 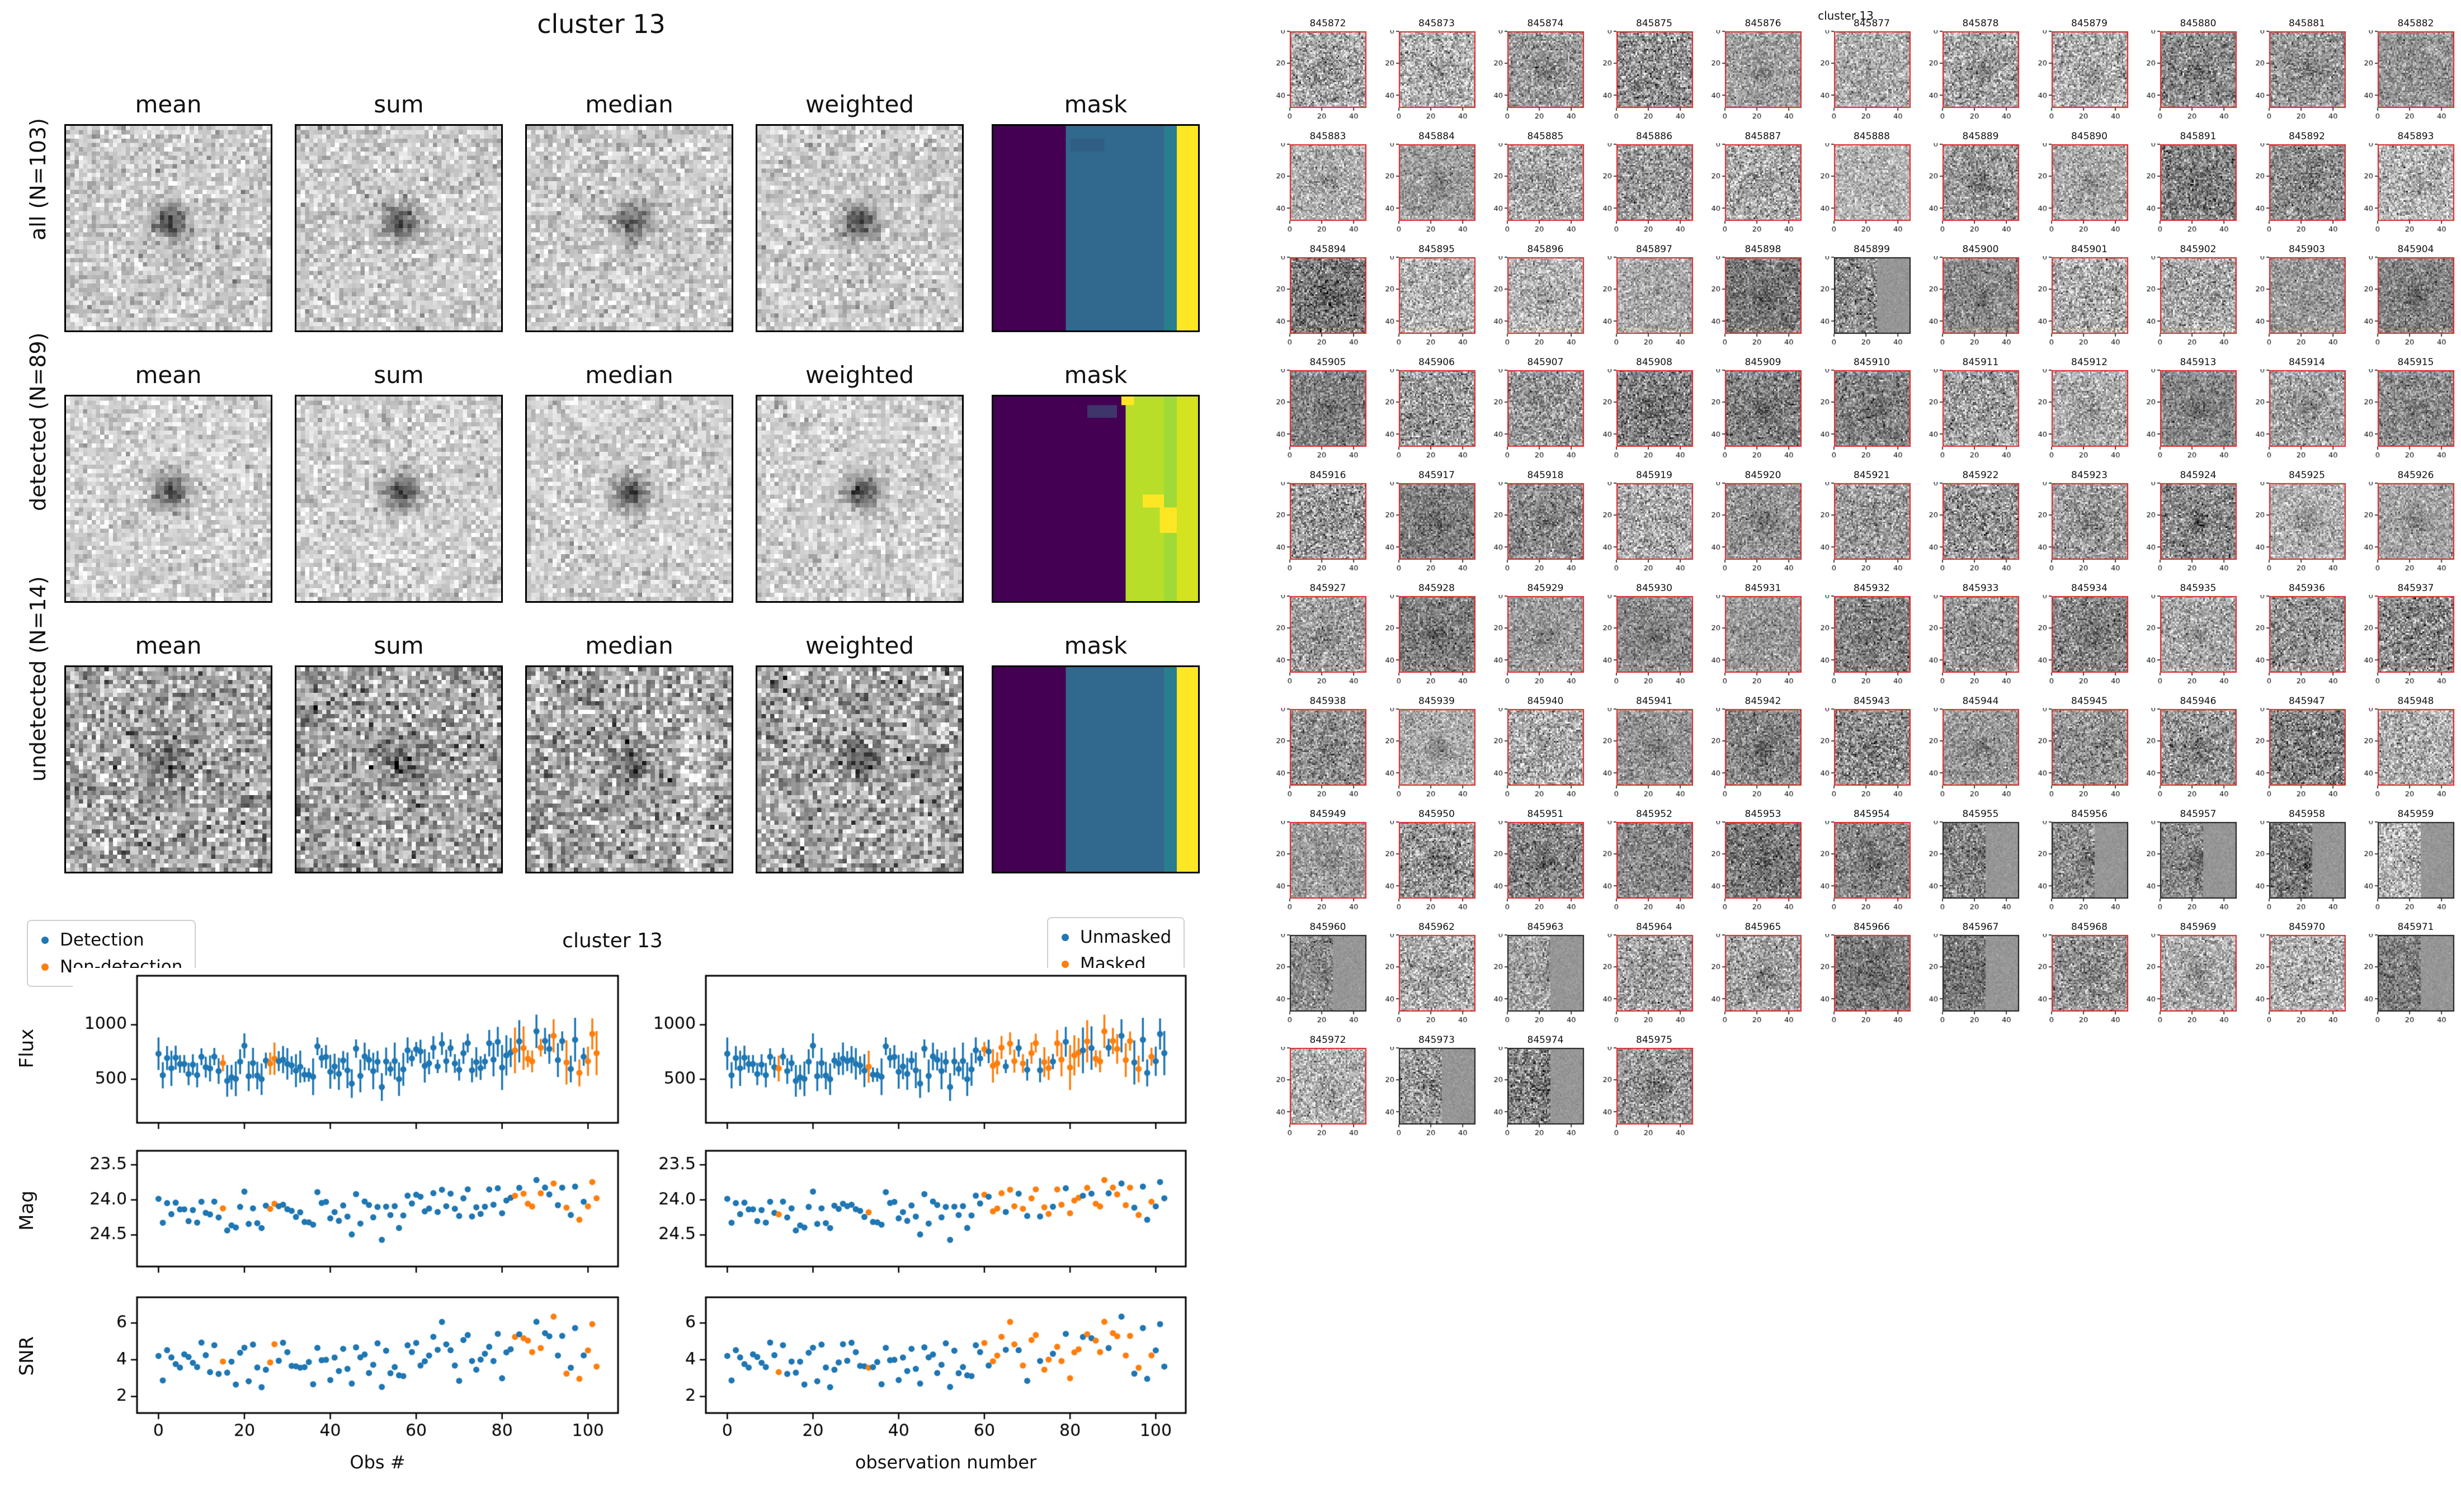 I want to click on thumbnail-id: 845939, so click(x=1436, y=701).